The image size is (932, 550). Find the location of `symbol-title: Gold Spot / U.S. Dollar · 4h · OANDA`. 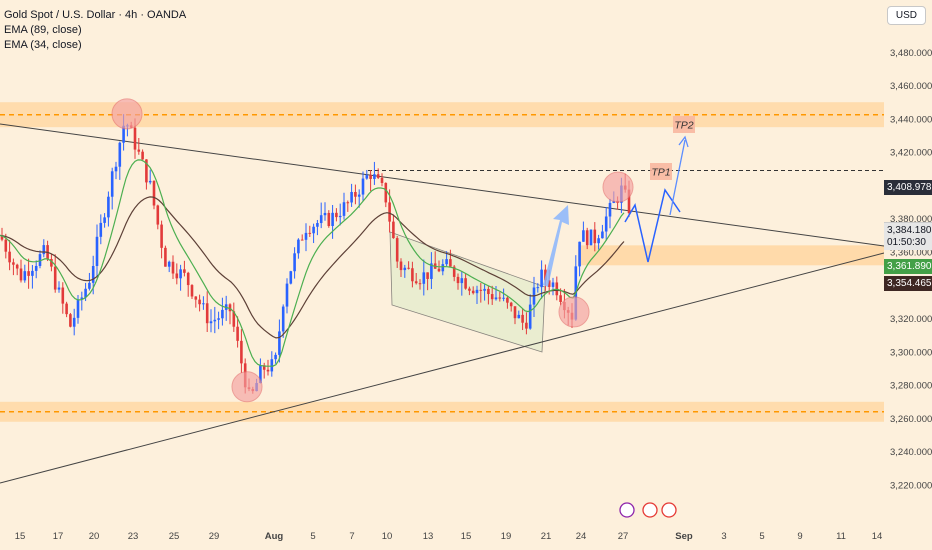

symbol-title: Gold Spot / U.S. Dollar · 4h · OANDA is located at coordinates (95, 15).